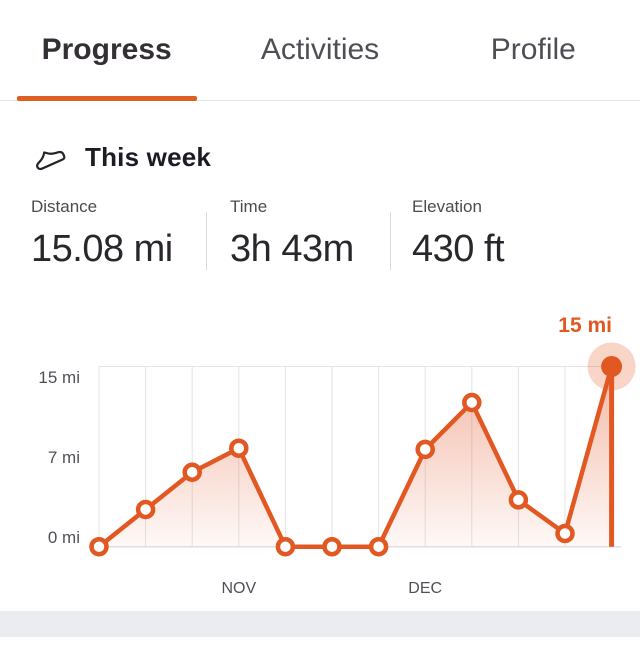  I want to click on stat-distance-label: Distance, so click(64, 206).